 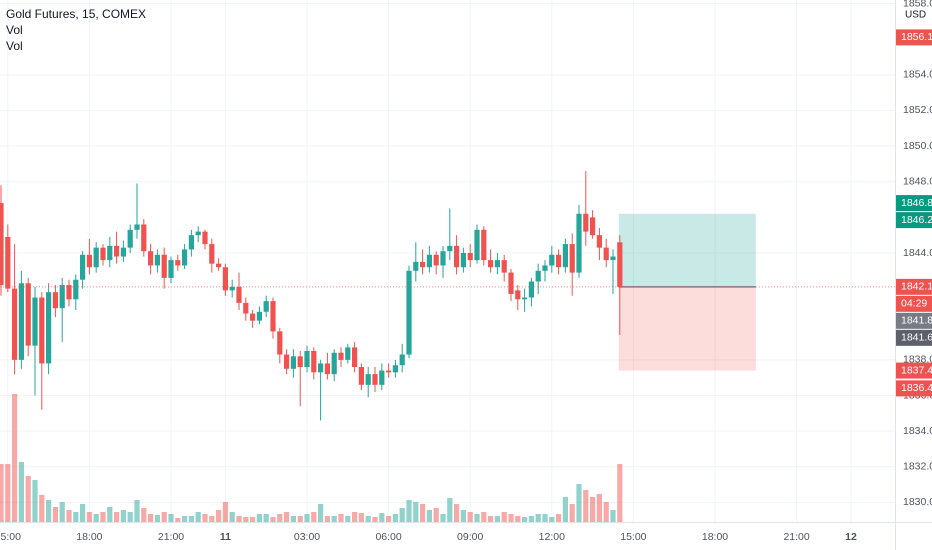 I want to click on currency-label: USD, so click(x=915, y=15).